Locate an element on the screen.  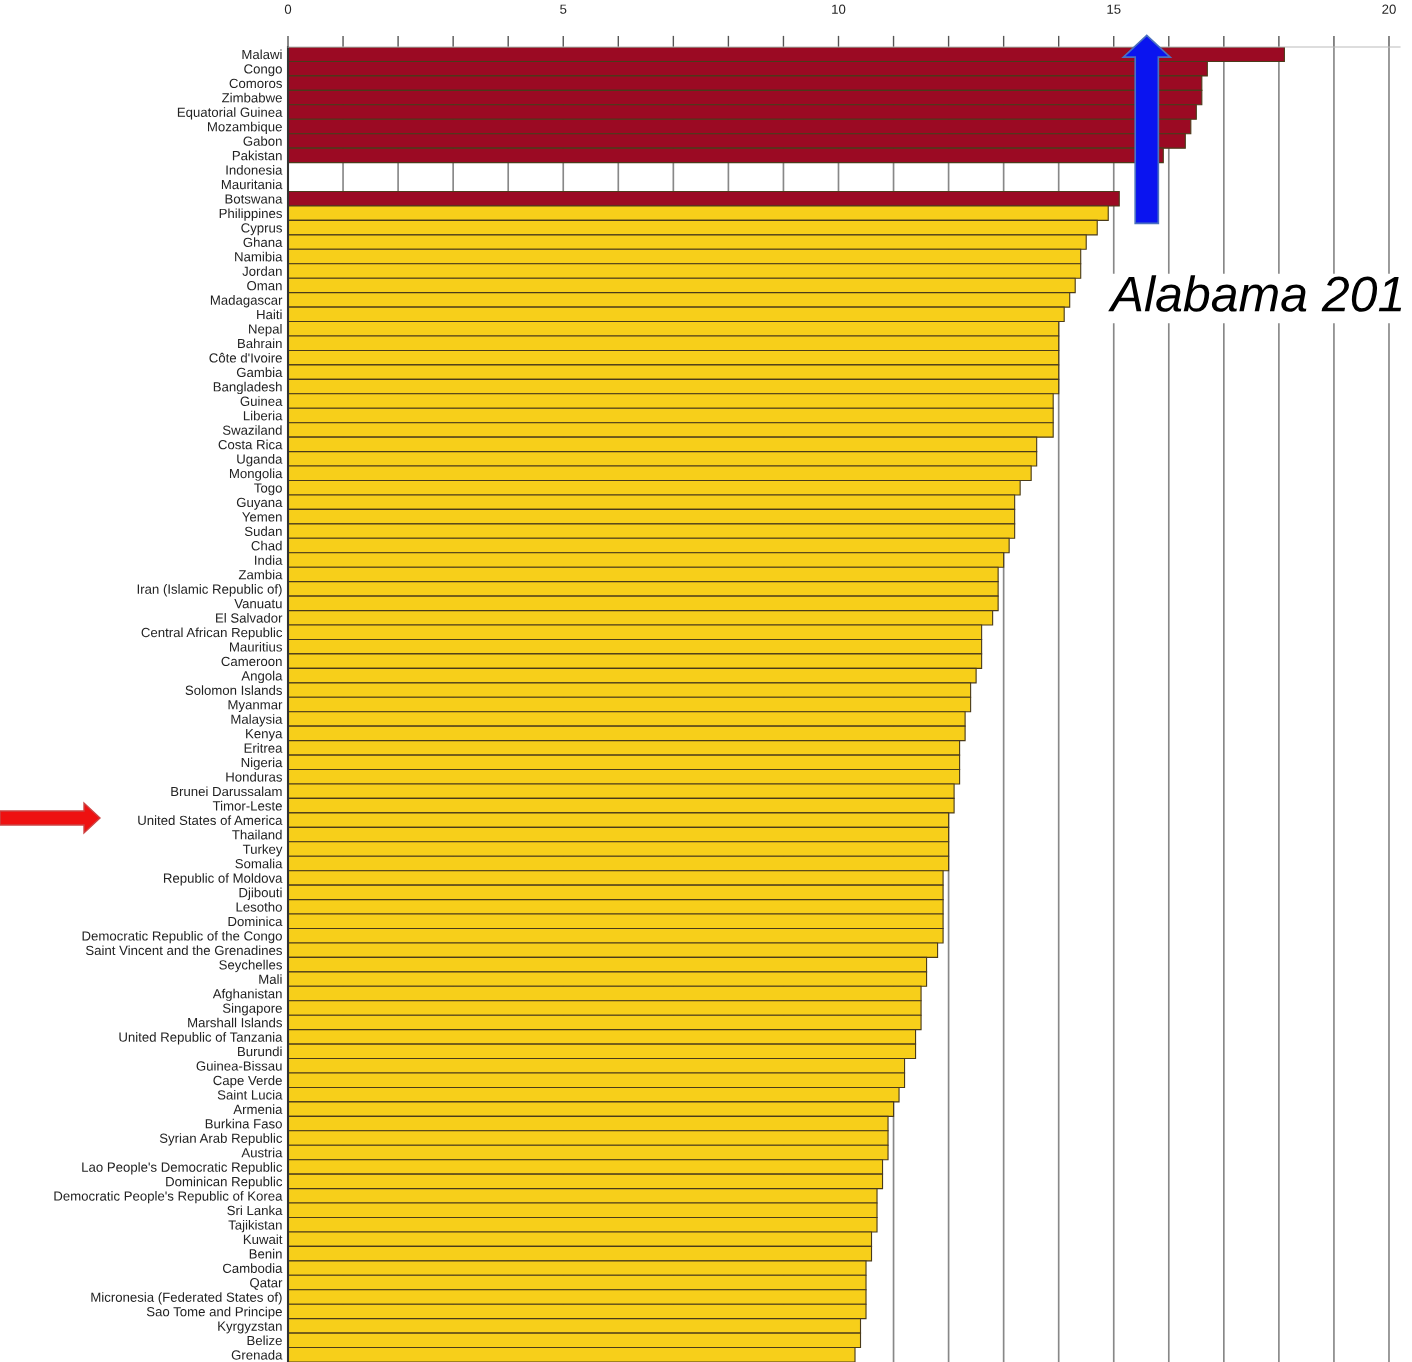
y-tick-label: Republic of Moldova is located at coordinates (223, 879).